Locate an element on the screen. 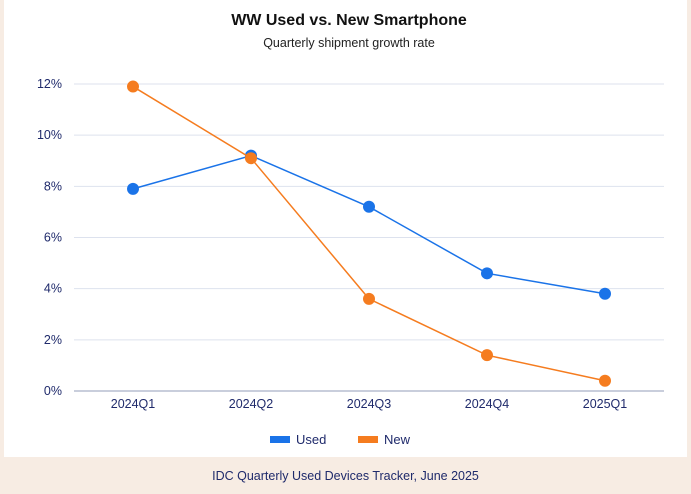 The image size is (691, 494). x-tick-label: 2024Q3 is located at coordinates (369, 404).